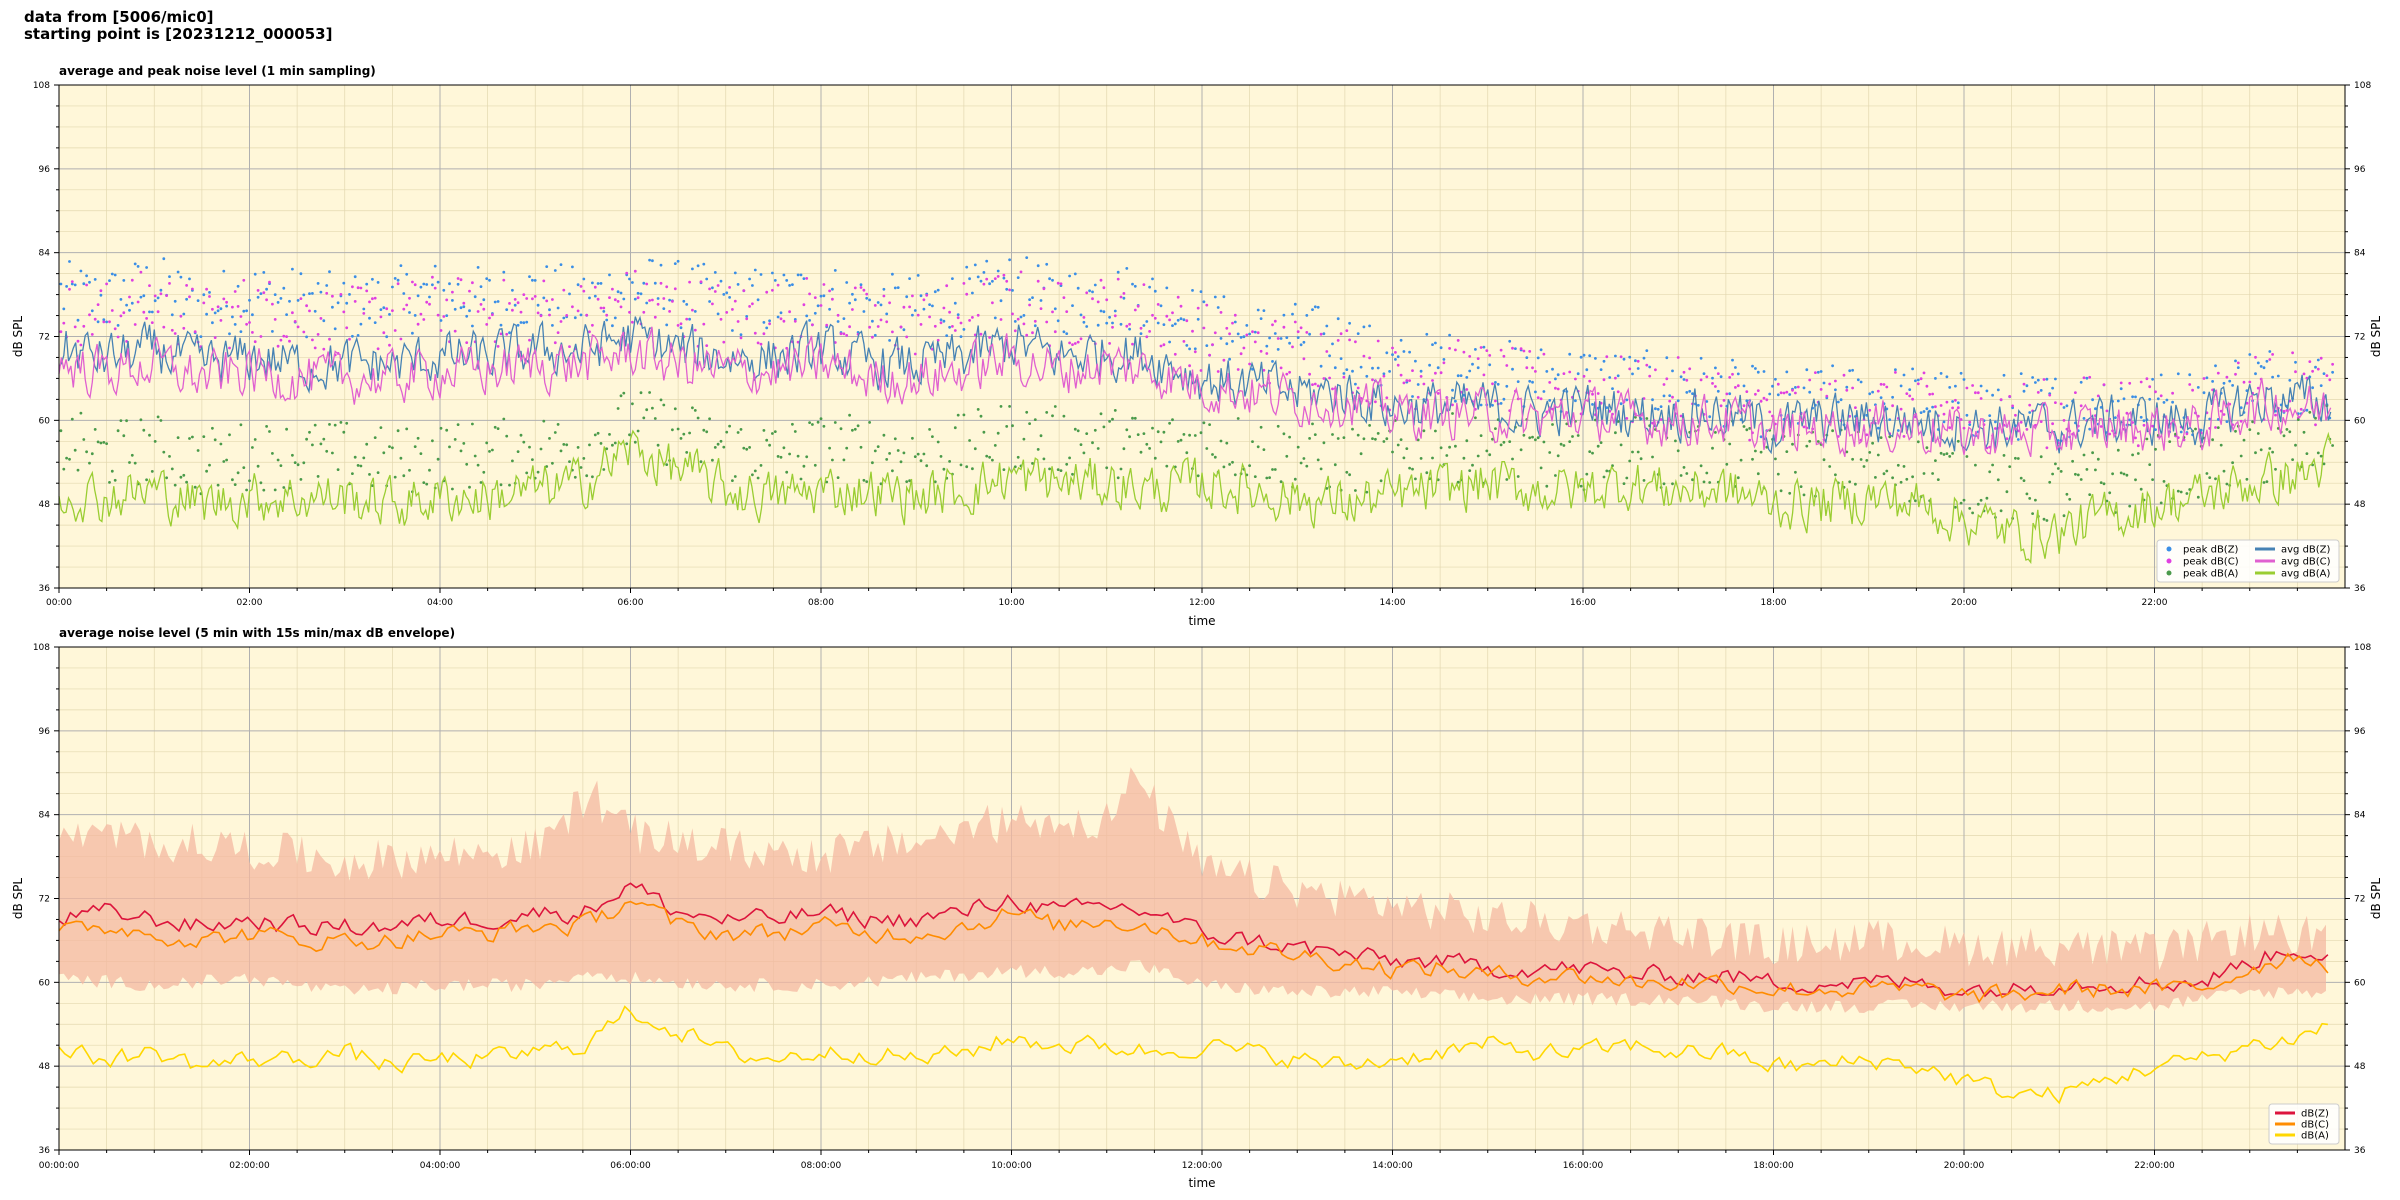 The height and width of the screenshot is (1200, 2400). Describe the element at coordinates (1202, 603) in the screenshot. I see `x-tick-label: 12:00` at that location.